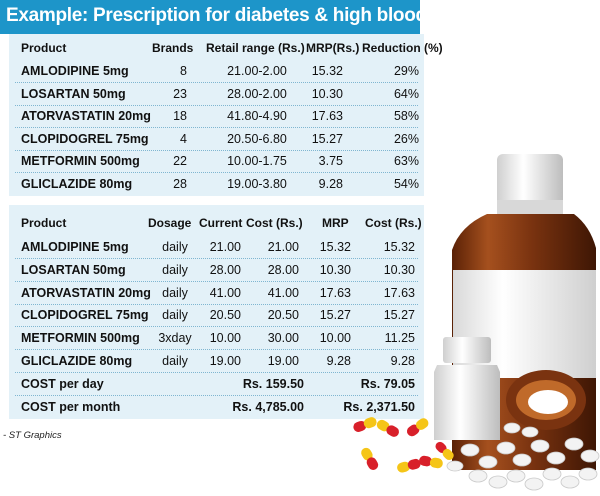  Describe the element at coordinates (216, 407) in the screenshot. I see `total-row: COST per month Rs. 4,785.00 Rs. 2,371.50` at that location.